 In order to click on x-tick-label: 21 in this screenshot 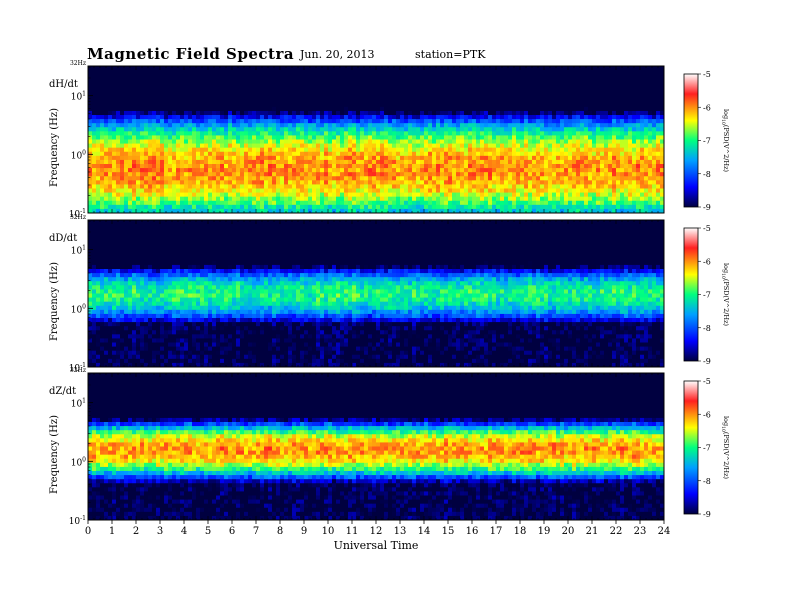, I will do `click(592, 531)`.